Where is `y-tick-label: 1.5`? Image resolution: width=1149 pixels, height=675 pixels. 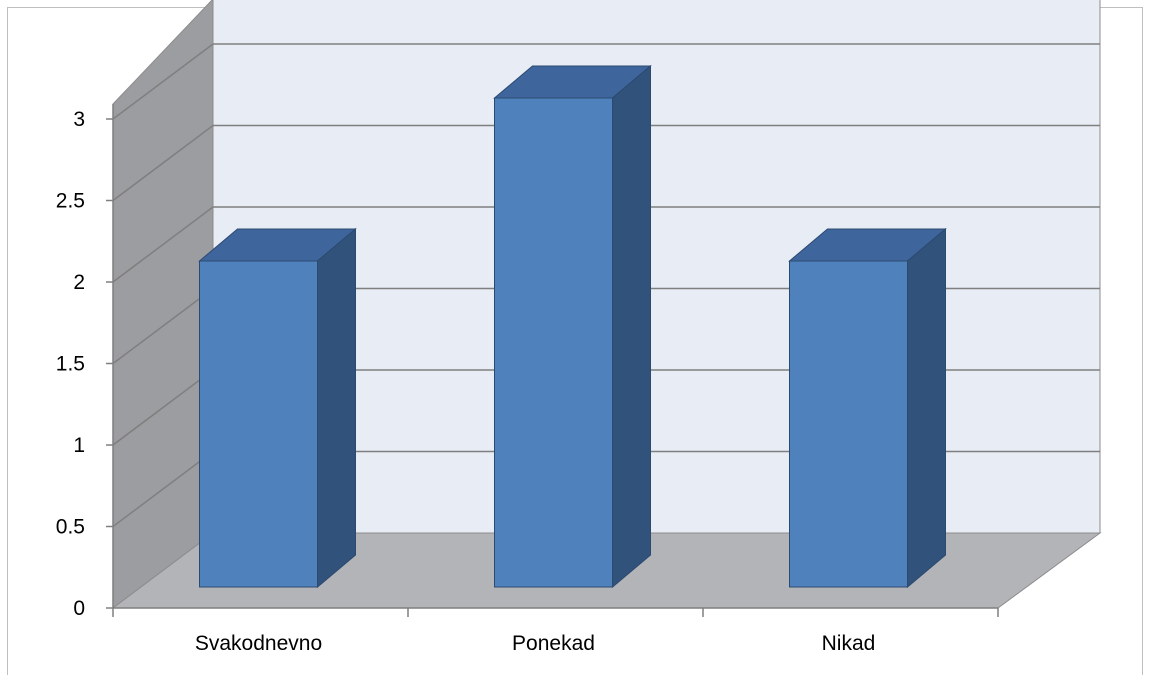
y-tick-label: 1.5 is located at coordinates (70, 364).